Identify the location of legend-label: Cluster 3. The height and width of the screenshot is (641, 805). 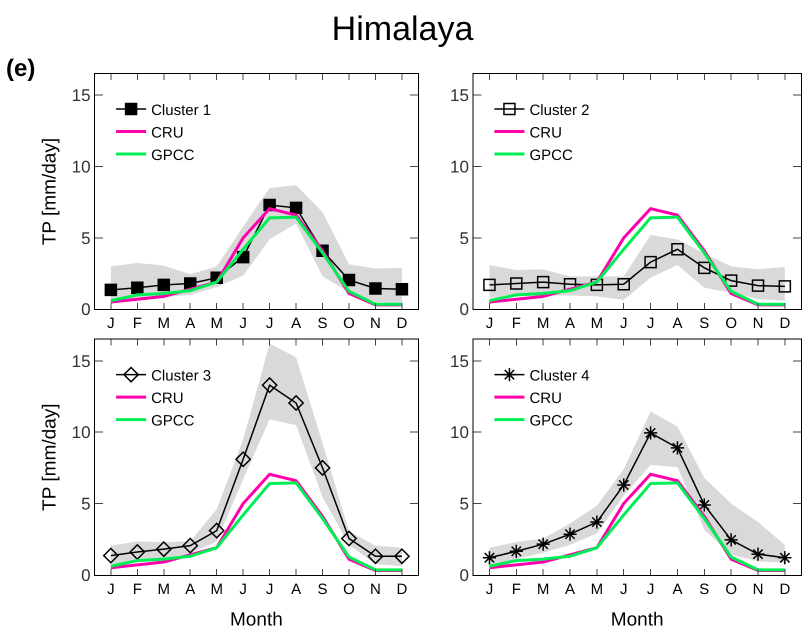
(181, 376).